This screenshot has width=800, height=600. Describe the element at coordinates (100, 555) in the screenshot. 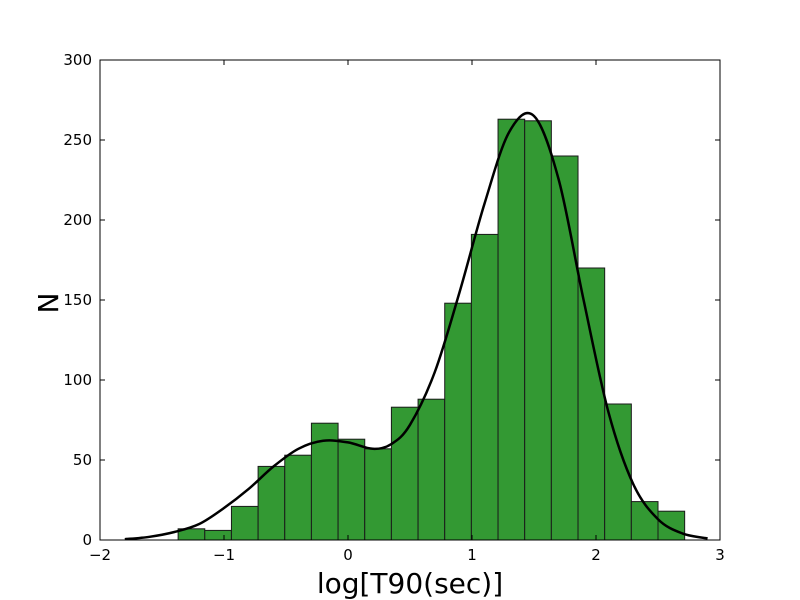

I see `x-tick-label: −2` at that location.